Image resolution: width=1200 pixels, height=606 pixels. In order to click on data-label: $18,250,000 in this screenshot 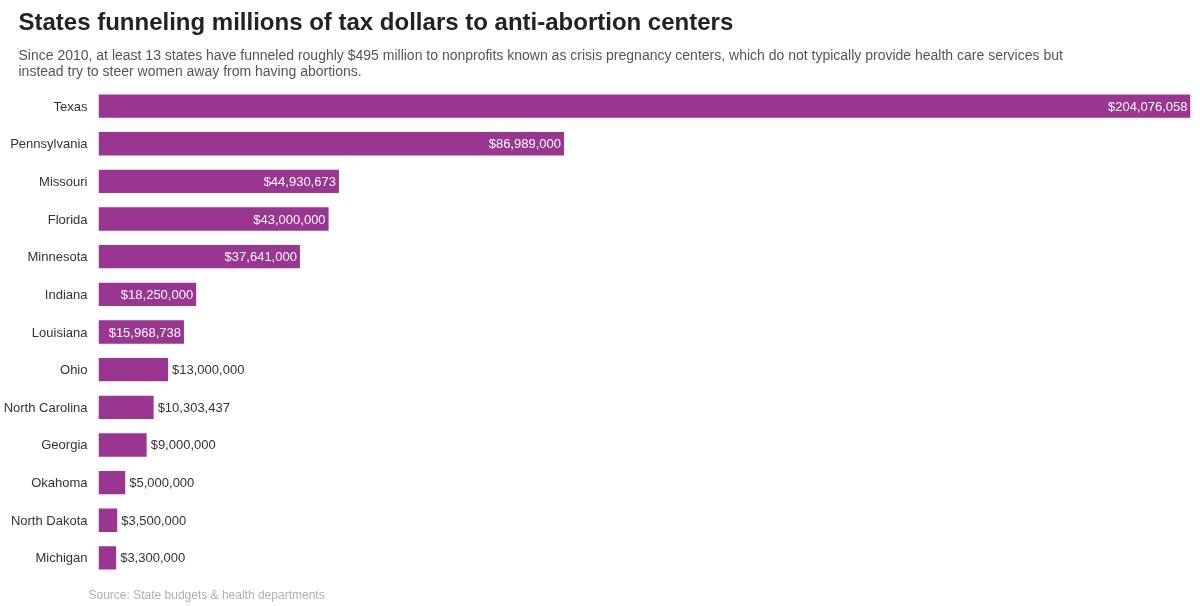, I will do `click(157, 294)`.